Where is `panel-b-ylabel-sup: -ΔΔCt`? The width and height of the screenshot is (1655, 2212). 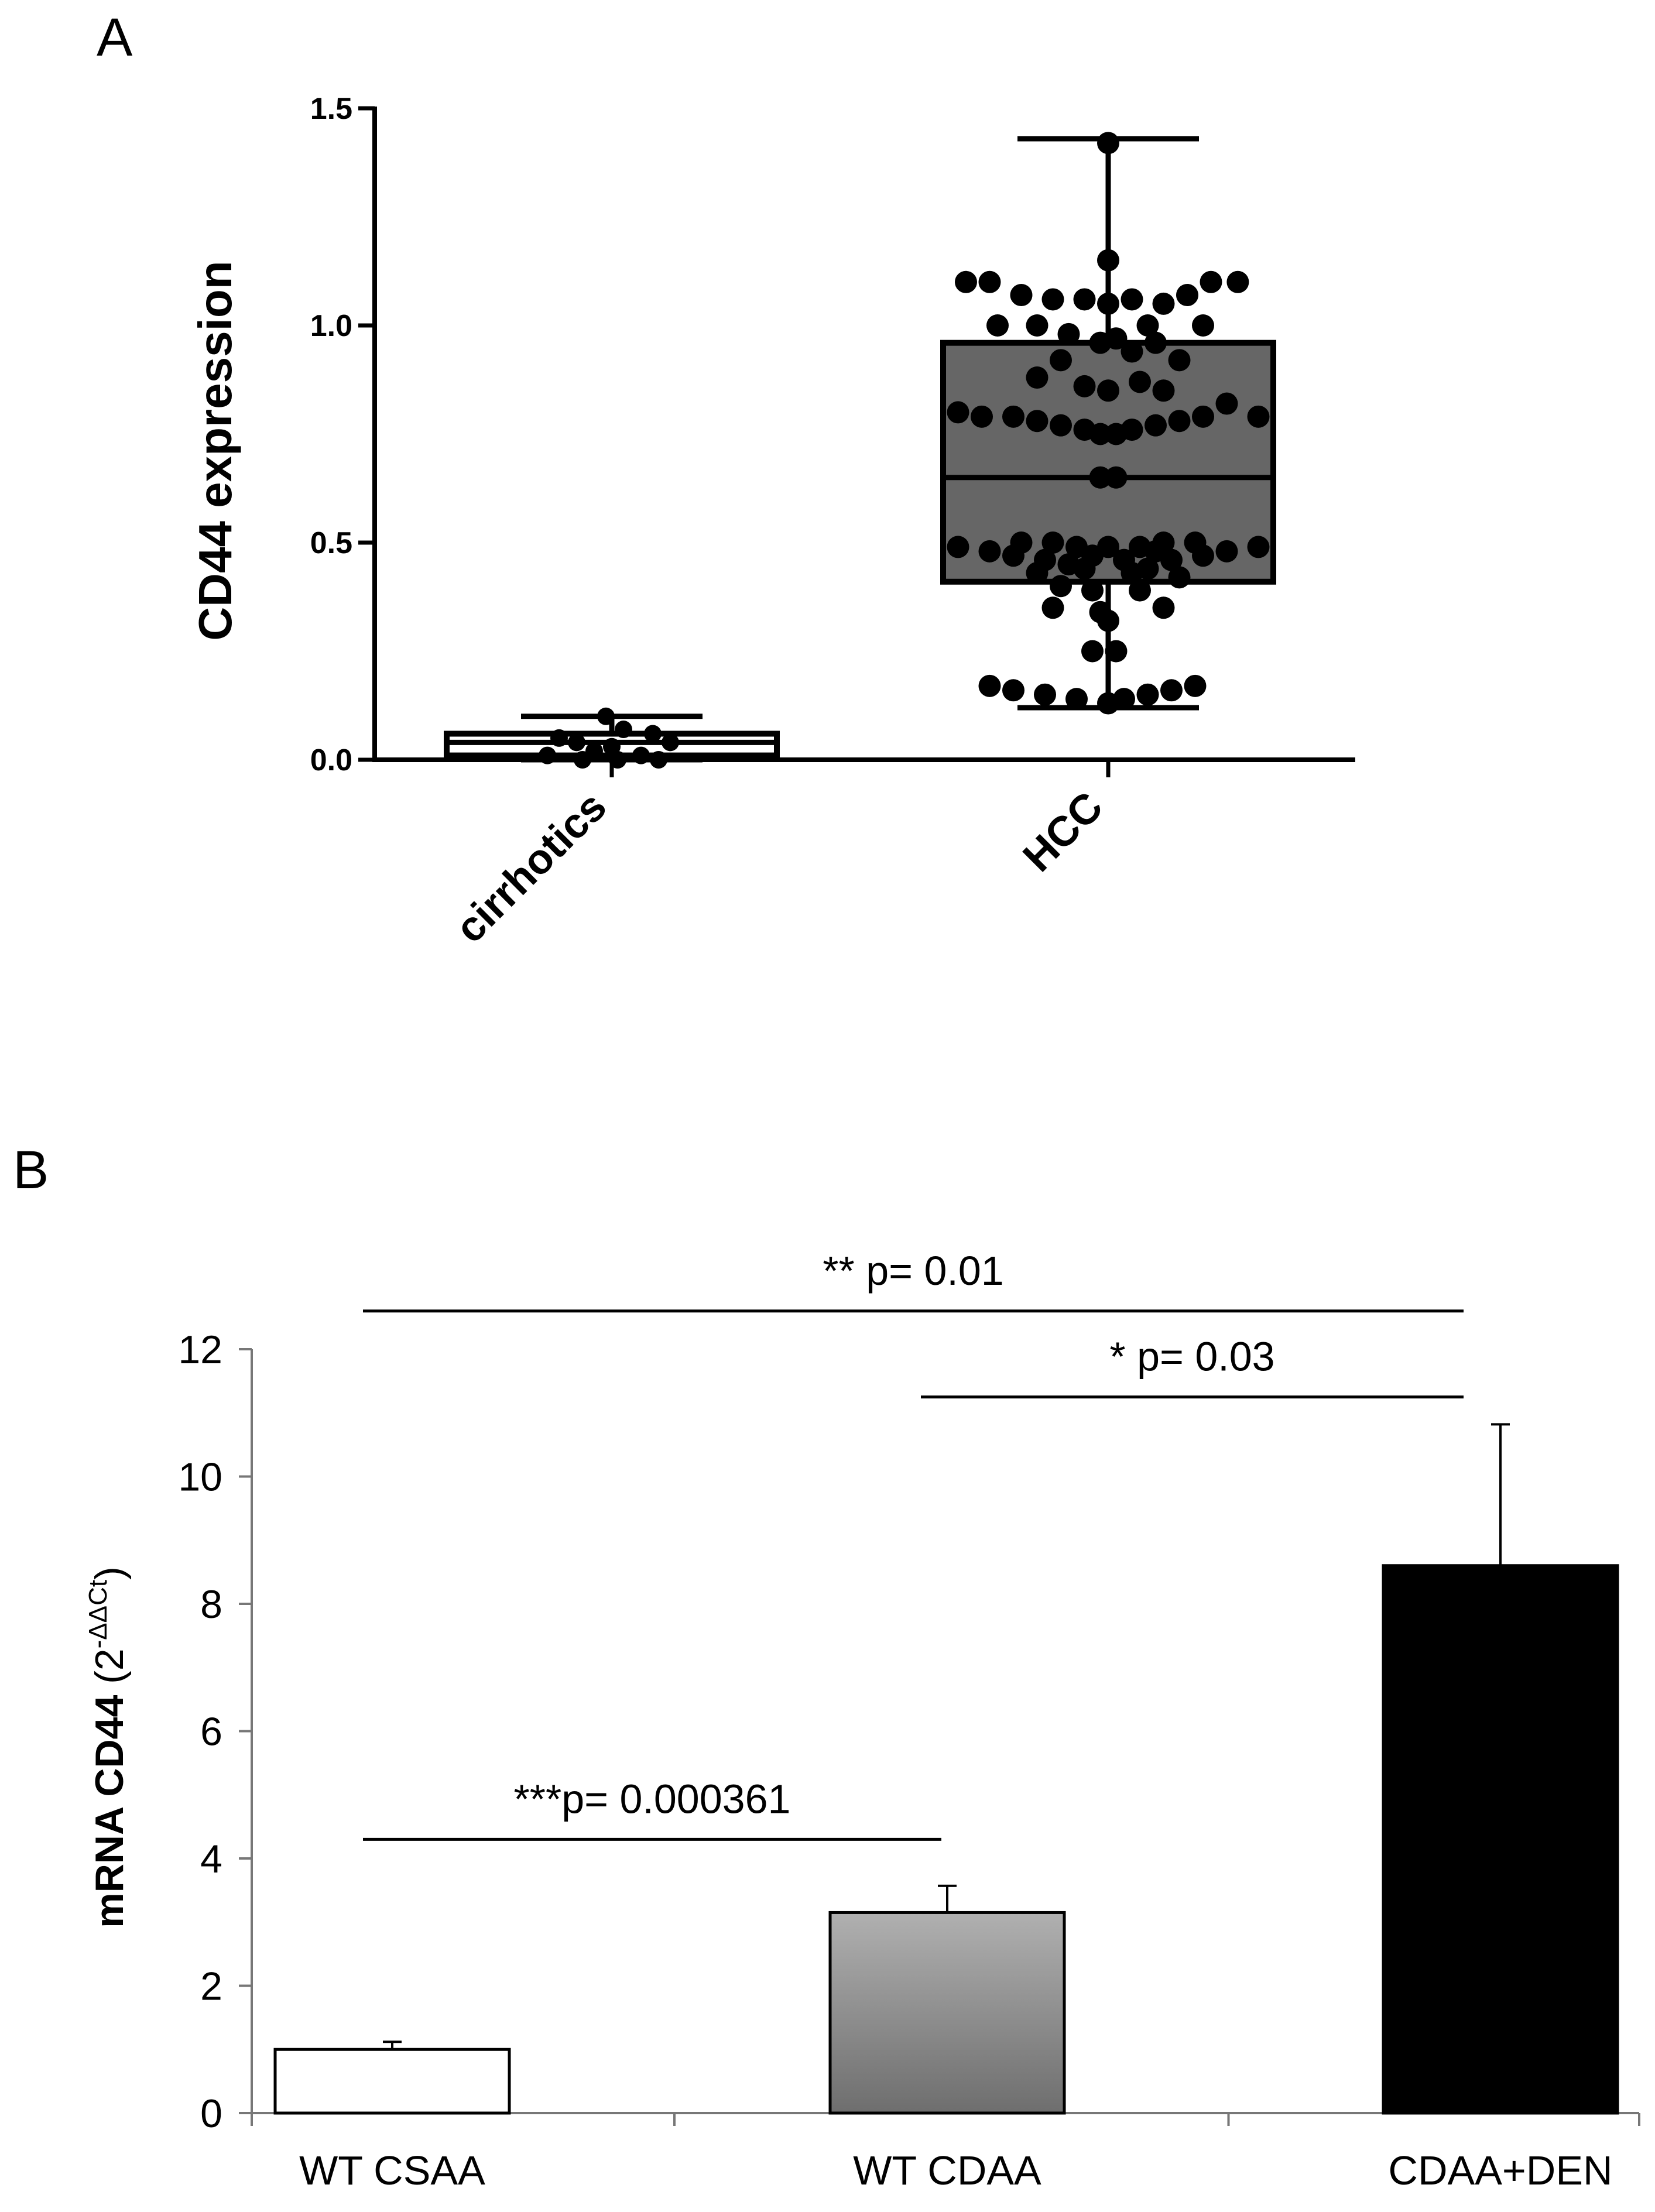
panel-b-ylabel-sup: -ΔΔCt is located at coordinates (98, 1614).